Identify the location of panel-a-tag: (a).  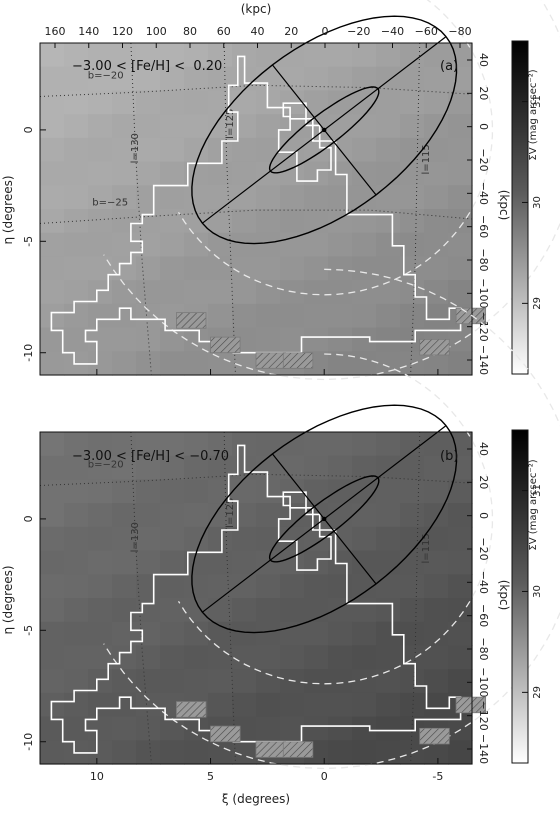
(449, 66).